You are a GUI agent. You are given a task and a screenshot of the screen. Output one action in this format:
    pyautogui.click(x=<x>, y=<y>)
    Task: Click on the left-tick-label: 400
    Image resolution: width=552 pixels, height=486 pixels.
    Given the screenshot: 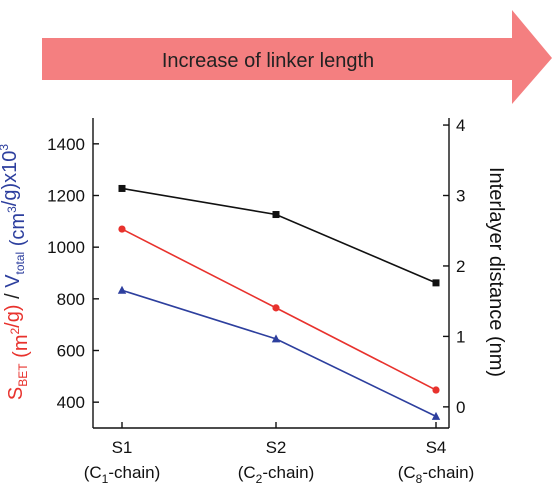 What is the action you would take?
    pyautogui.click(x=71, y=402)
    